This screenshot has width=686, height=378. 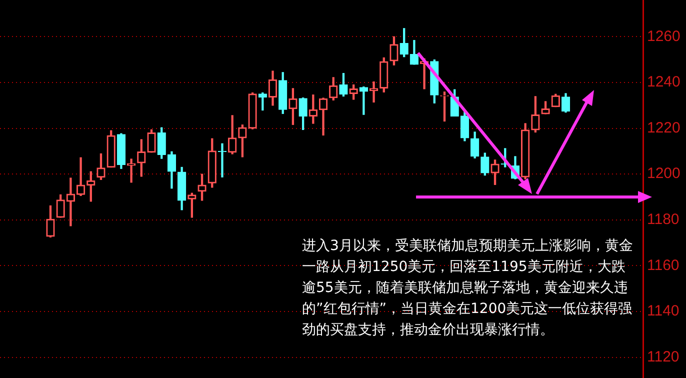 What do you see at coordinates (663, 82) in the screenshot?
I see `y-tick-label: 1240` at bounding box center [663, 82].